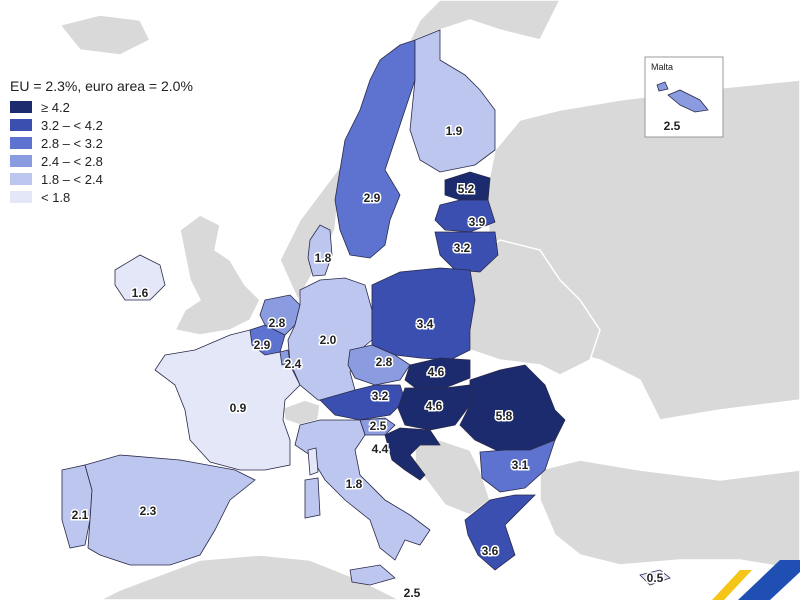  I want to click on country-italy, so click(362, 490).